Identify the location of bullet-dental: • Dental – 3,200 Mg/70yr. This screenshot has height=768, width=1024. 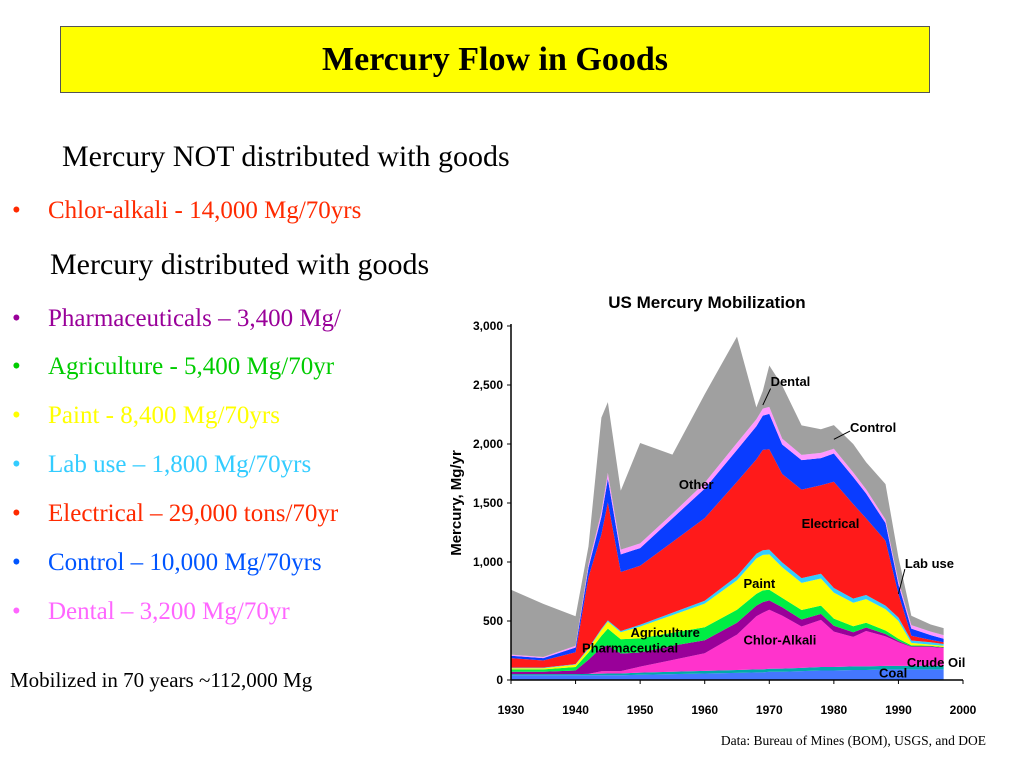
(151, 612).